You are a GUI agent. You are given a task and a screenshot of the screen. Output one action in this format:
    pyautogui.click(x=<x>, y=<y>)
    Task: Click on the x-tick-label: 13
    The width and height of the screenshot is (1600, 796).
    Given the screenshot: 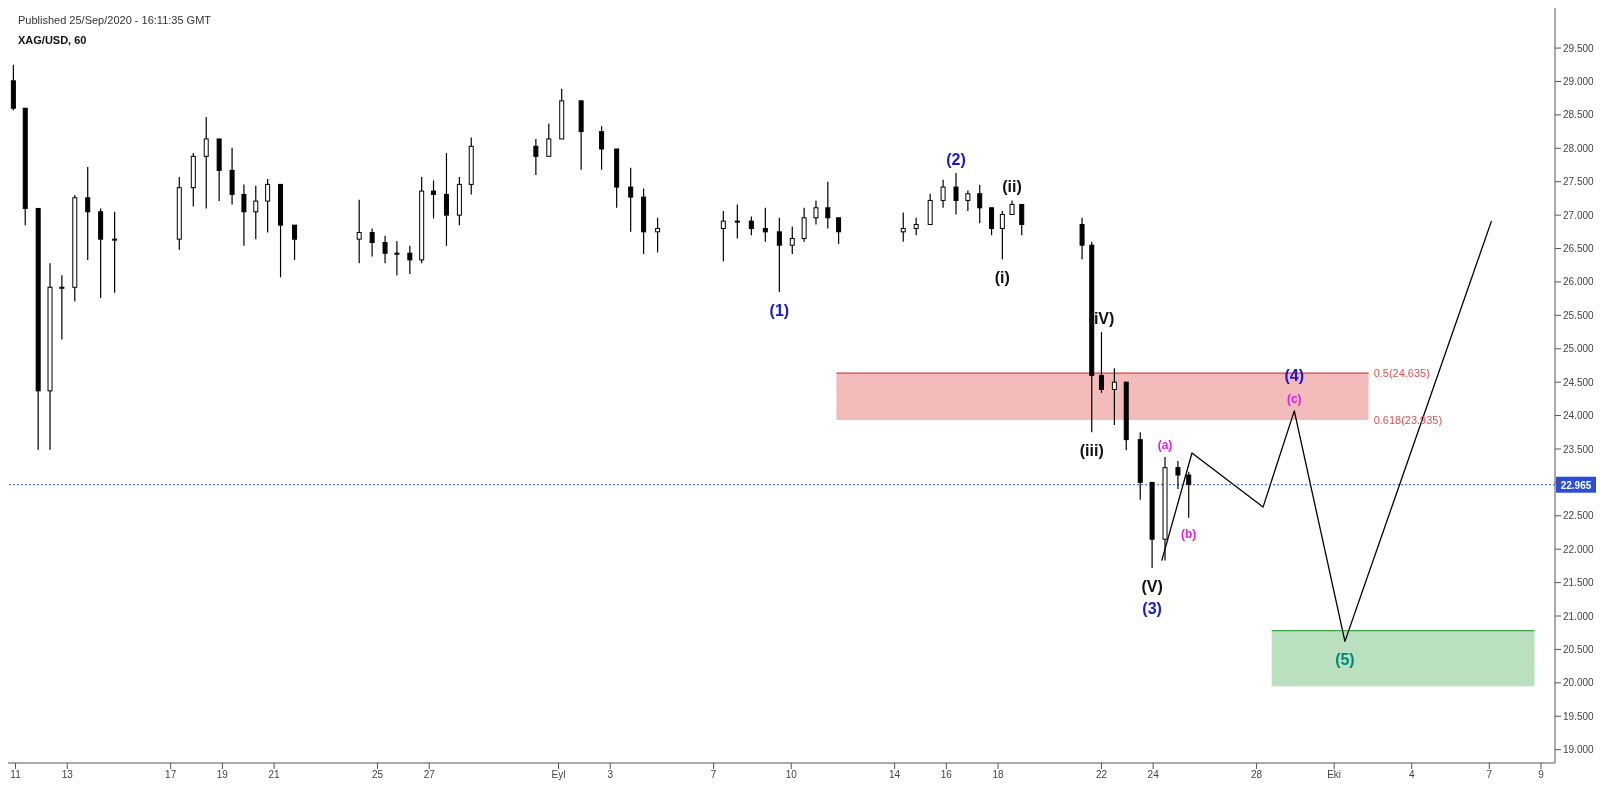 What is the action you would take?
    pyautogui.click(x=67, y=775)
    